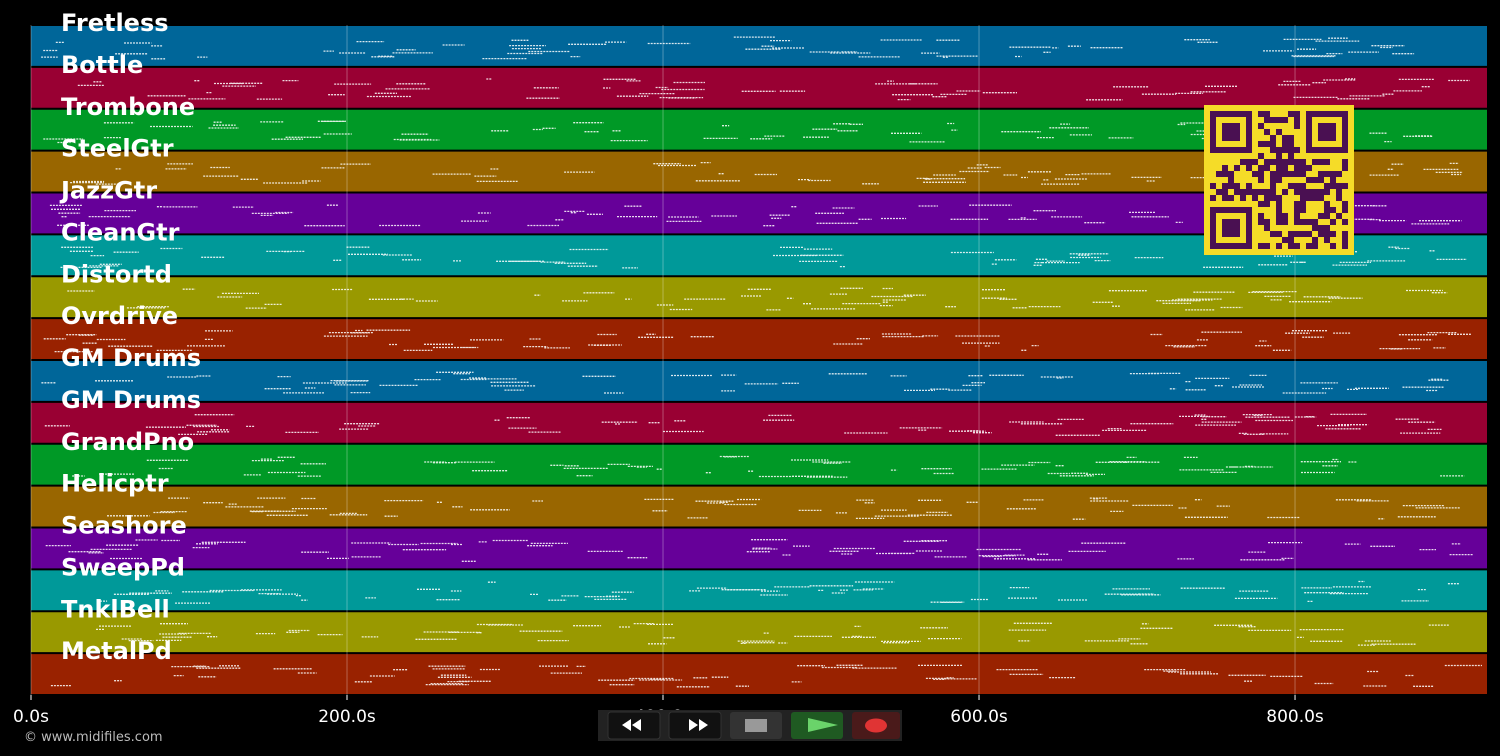  What do you see at coordinates (979, 717) in the screenshot?
I see `x-tick-label: 600.0s` at bounding box center [979, 717].